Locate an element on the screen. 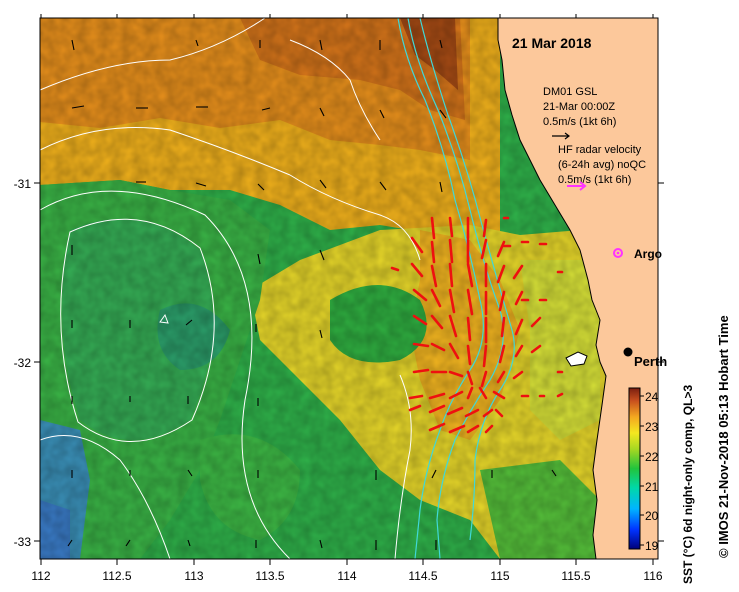 Image resolution: width=739 pixels, height=592 pixels. bathymetry-contours is located at coordinates (456, 288).